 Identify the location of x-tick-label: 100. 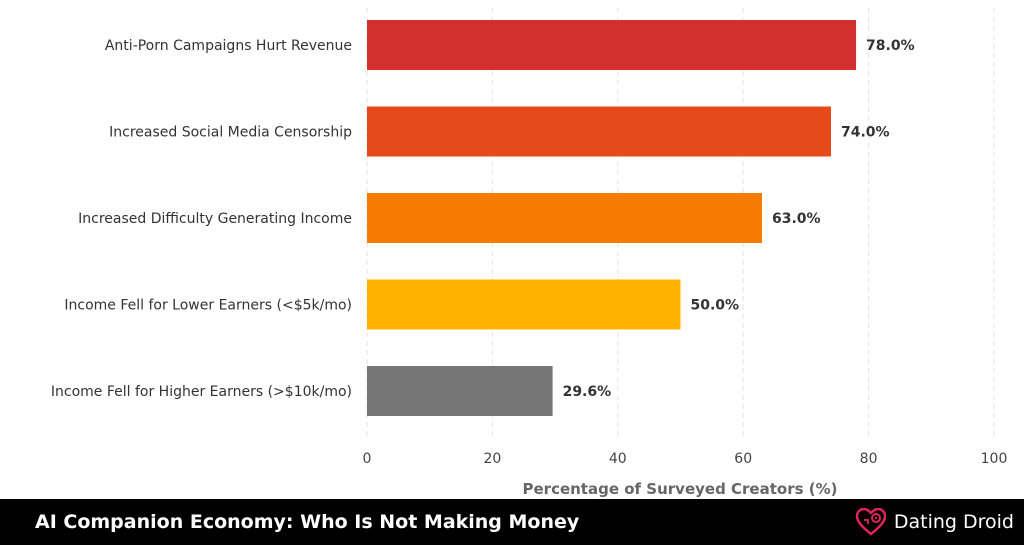
(994, 459).